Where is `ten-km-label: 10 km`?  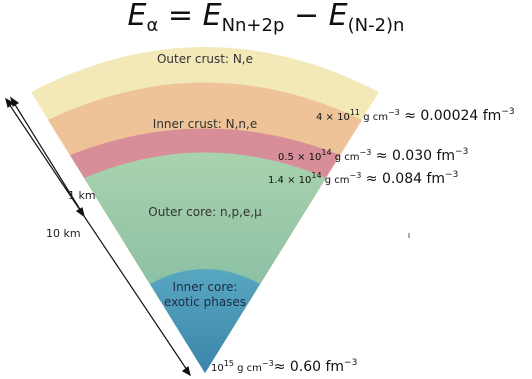
ten-km-label: 10 km is located at coordinates (63, 233).